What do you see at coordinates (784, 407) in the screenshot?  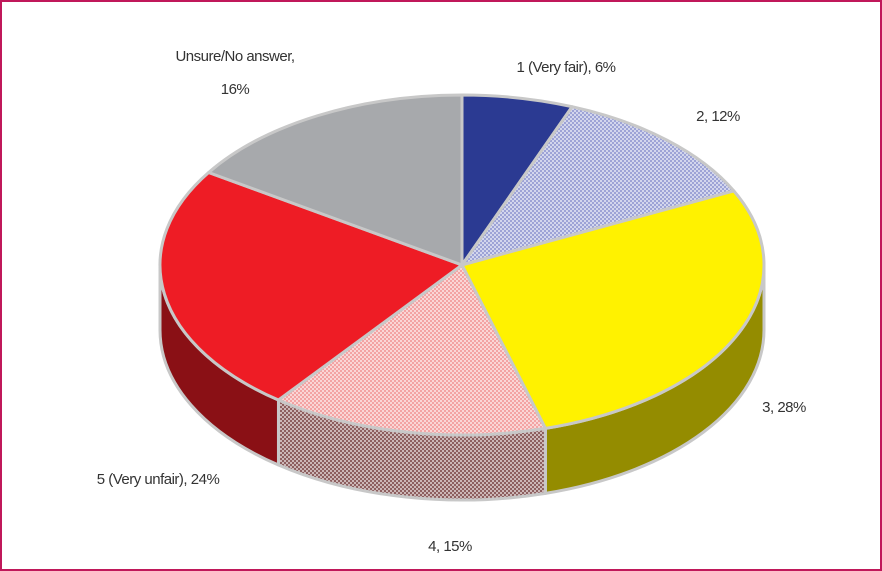 I see `data-label: 3, 28%` at bounding box center [784, 407].